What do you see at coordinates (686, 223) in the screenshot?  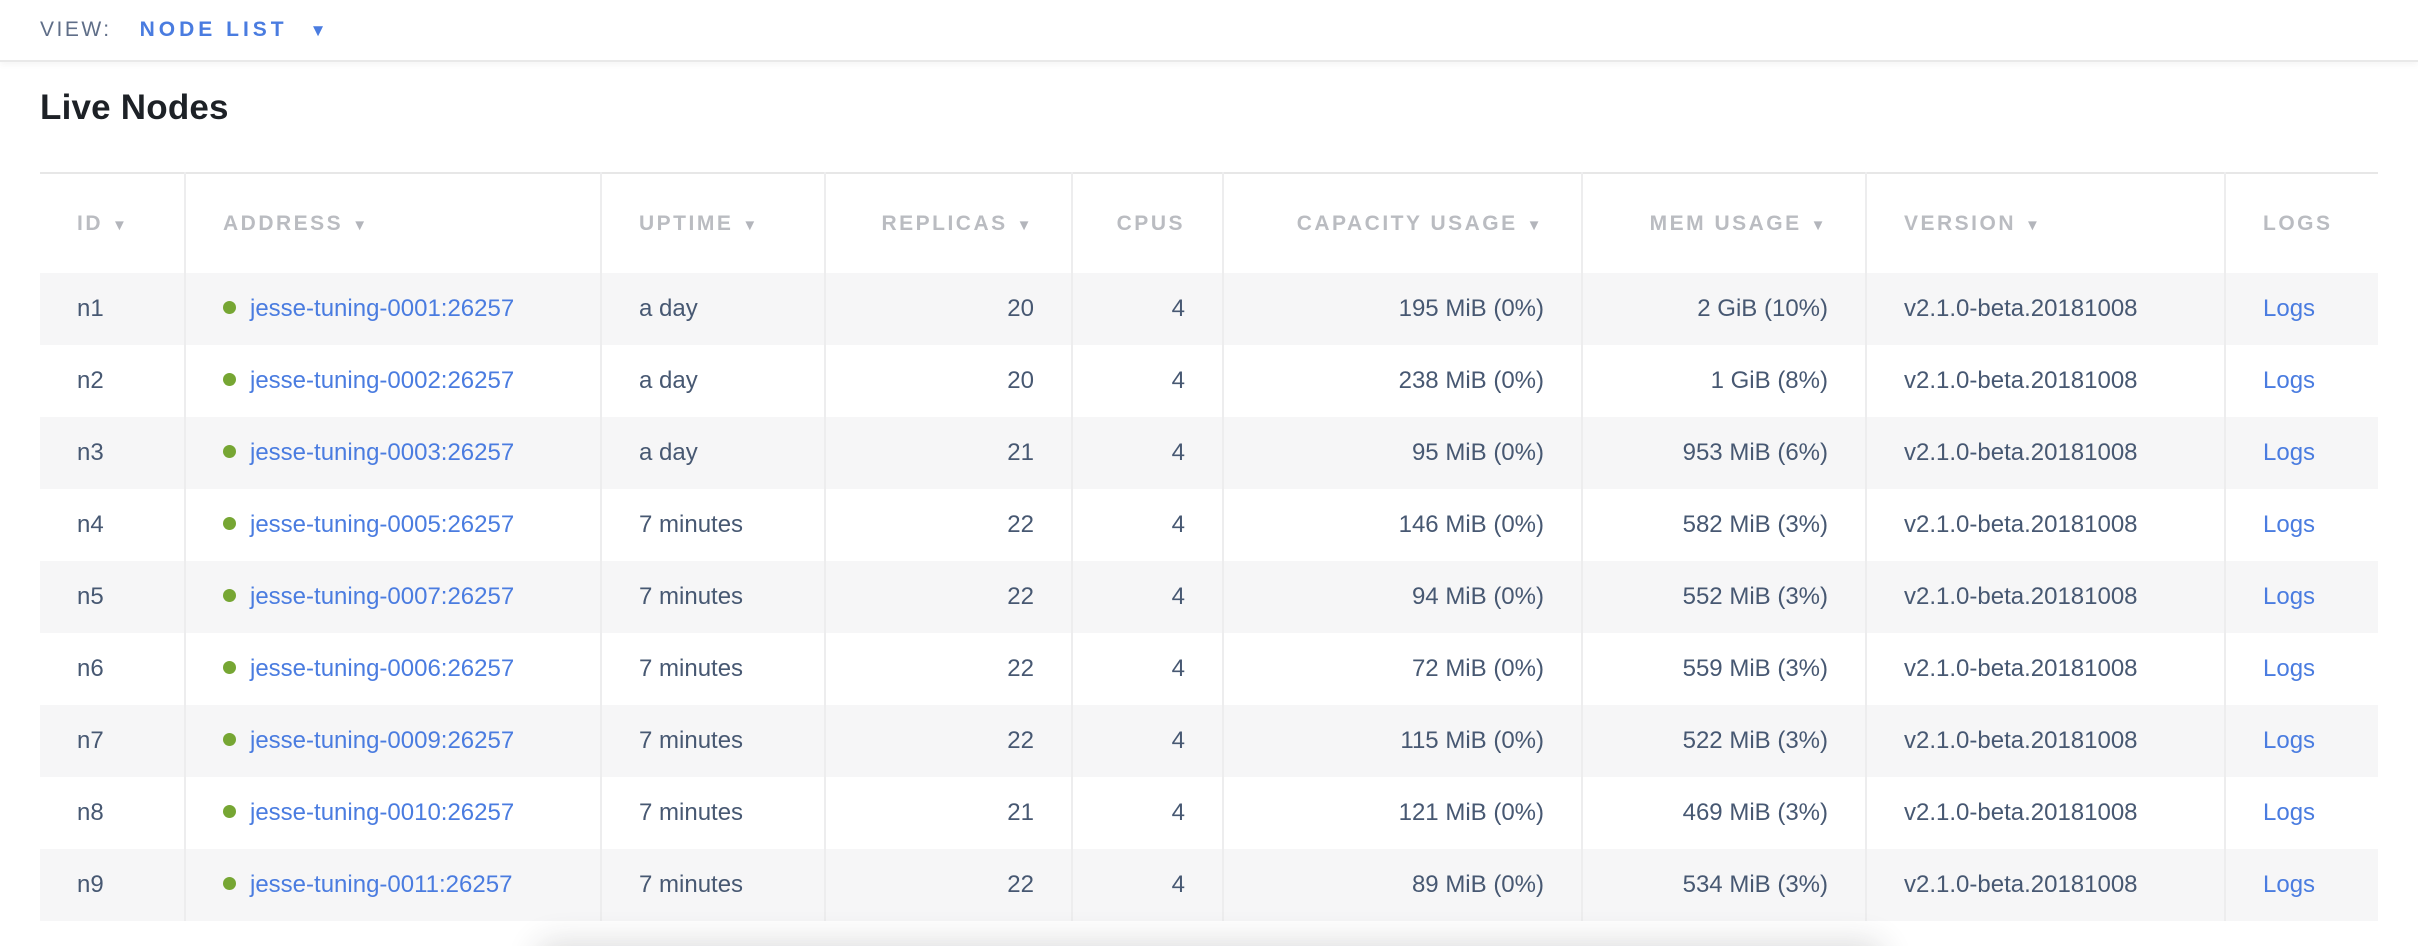 I see `column-label: UPTIME` at bounding box center [686, 223].